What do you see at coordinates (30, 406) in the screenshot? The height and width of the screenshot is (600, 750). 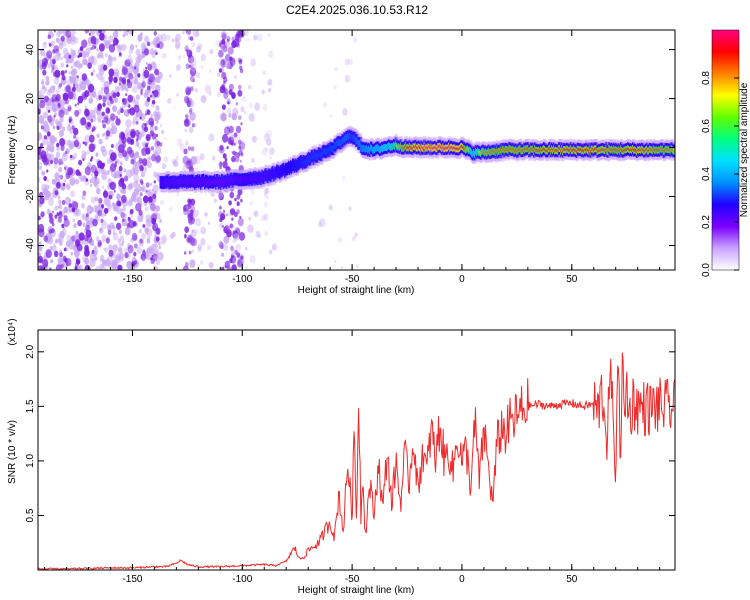 I see `y-tick-label: 1.5` at bounding box center [30, 406].